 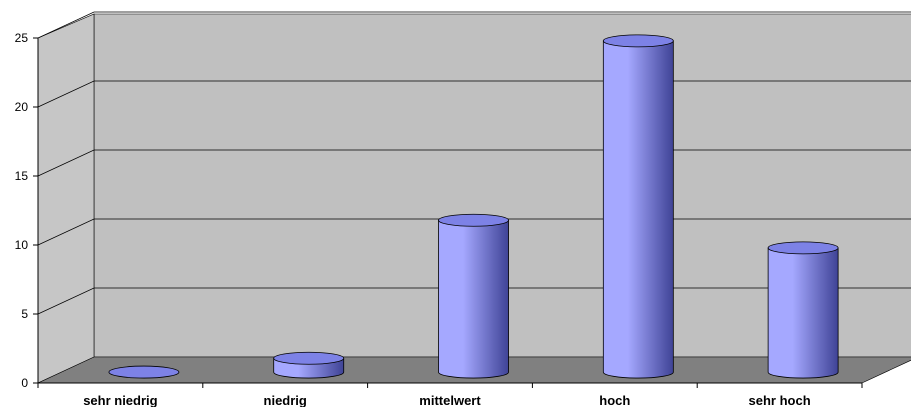 What do you see at coordinates (120, 400) in the screenshot?
I see `x-tick-label: sehr niedrig` at bounding box center [120, 400].